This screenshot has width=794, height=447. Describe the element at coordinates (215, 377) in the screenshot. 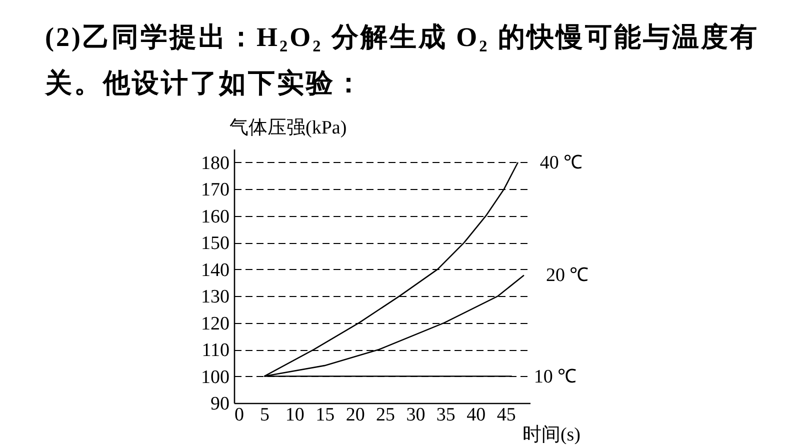

I see `y-tick-label: 100` at that location.